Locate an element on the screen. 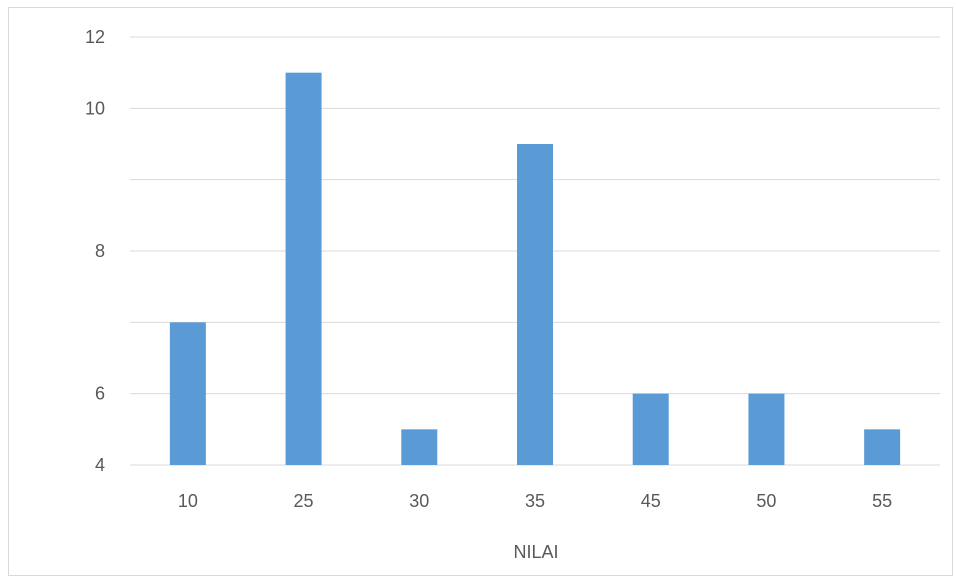 This screenshot has height=579, width=956. y-tick-label: 8 is located at coordinates (100, 251).